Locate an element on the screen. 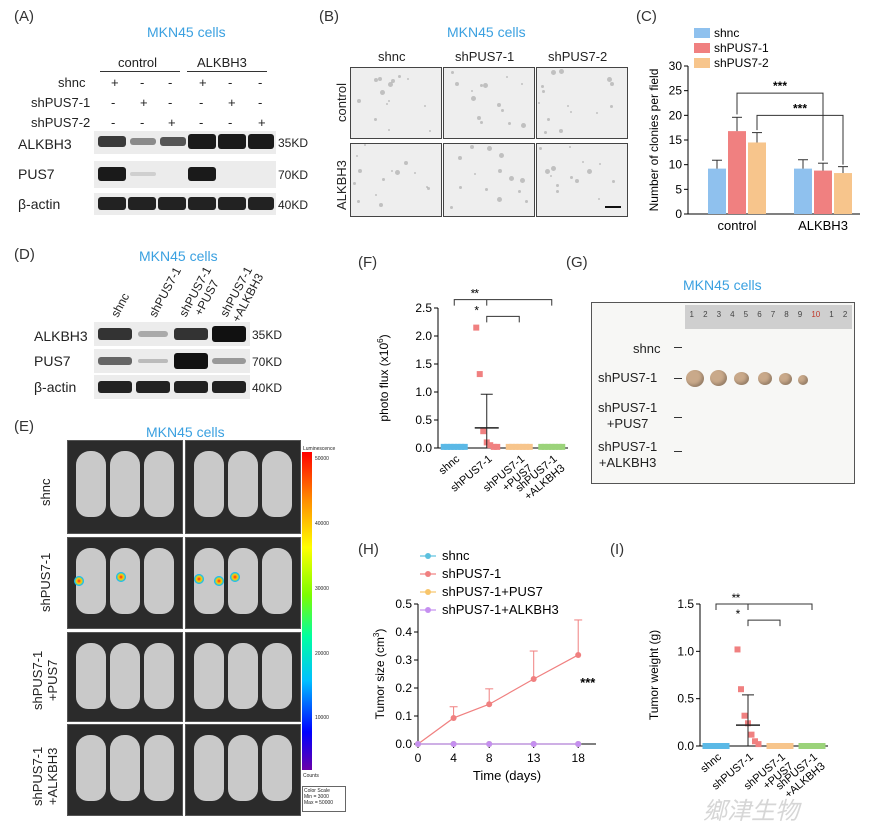 This screenshot has width=877, height=826. x-tick-label: ALKBH3 is located at coordinates (823, 225).